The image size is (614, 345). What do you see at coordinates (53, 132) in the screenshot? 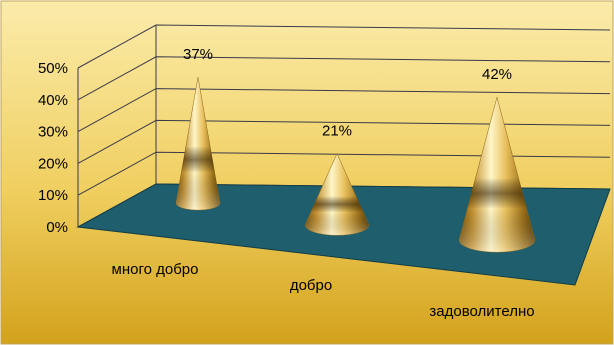
I see `y-tick-label: 30%` at bounding box center [53, 132].